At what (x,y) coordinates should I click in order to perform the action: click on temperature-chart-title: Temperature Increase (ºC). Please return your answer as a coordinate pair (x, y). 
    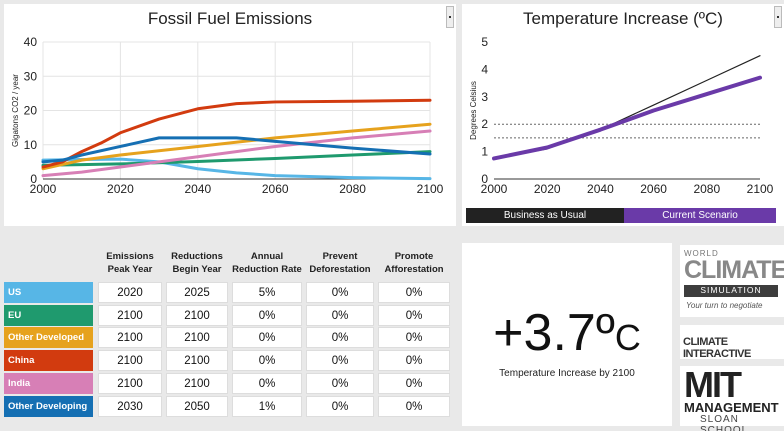
    Looking at the image, I should click on (623, 18).